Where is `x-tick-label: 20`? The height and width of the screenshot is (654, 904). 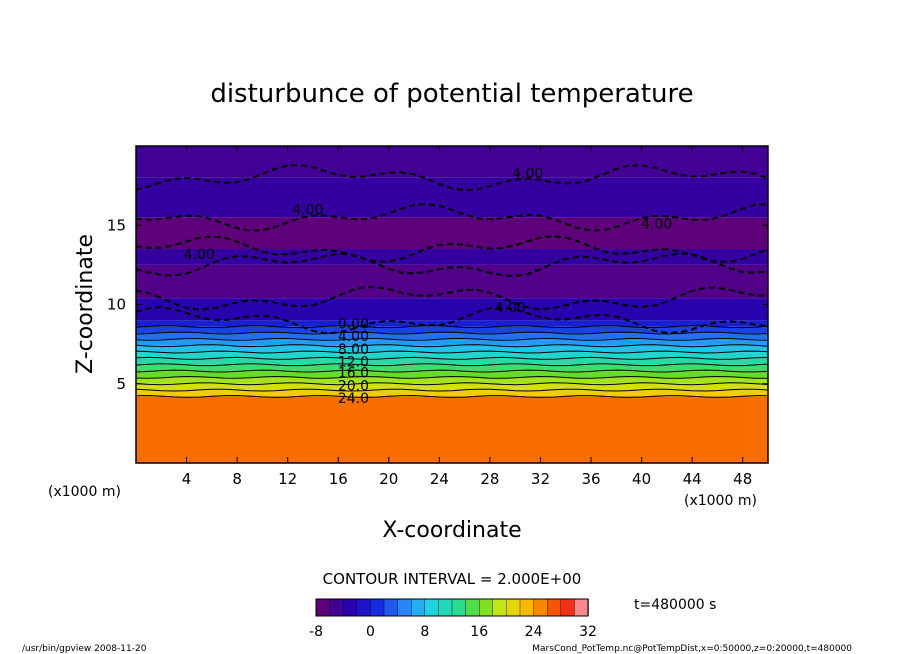 x-tick-label: 20 is located at coordinates (388, 479).